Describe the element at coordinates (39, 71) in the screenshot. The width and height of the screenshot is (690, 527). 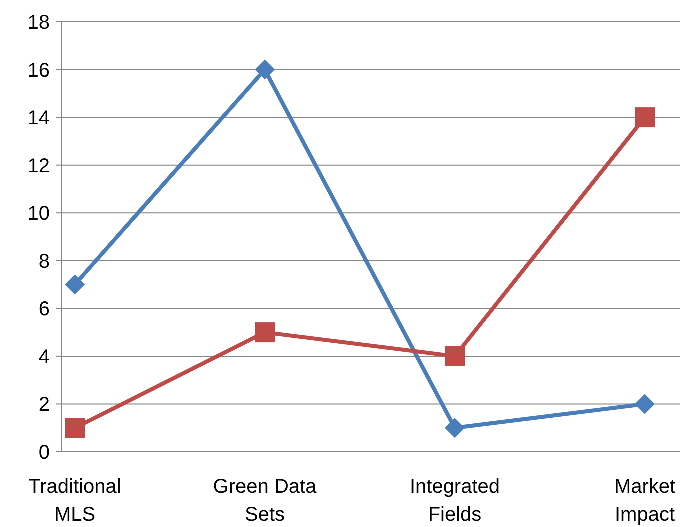
I see `y-tick-label: 16` at that location.